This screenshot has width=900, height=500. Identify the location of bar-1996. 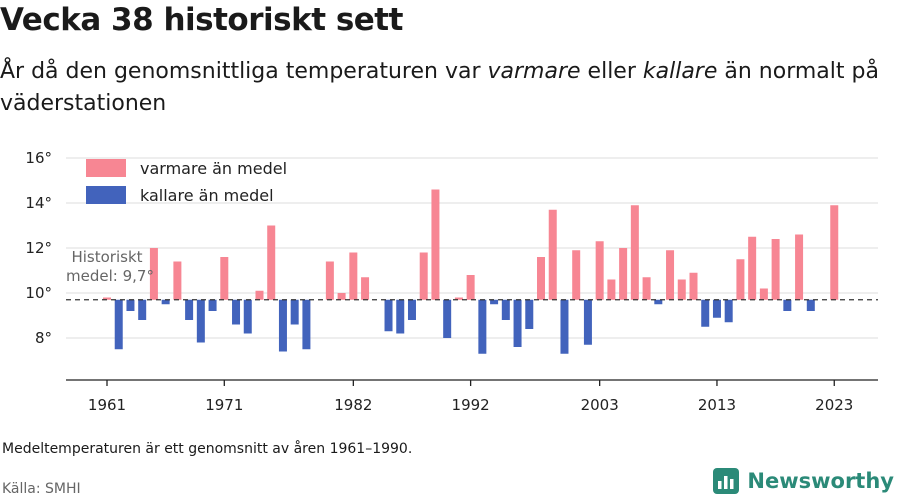
(517, 323).